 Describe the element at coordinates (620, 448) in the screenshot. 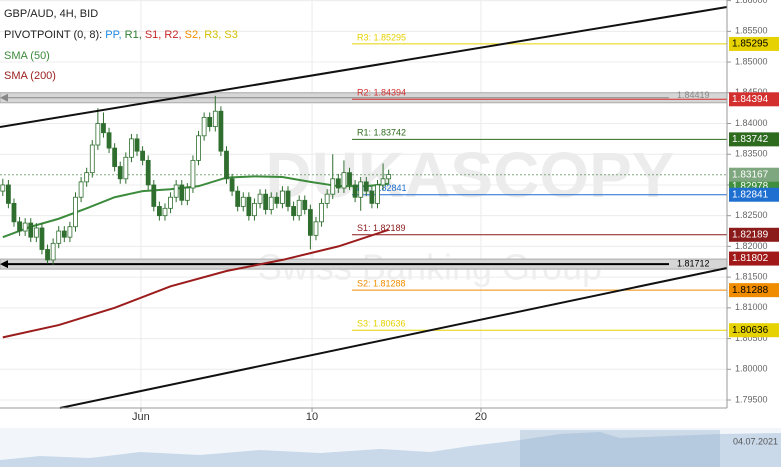

I see `navigator-window` at that location.